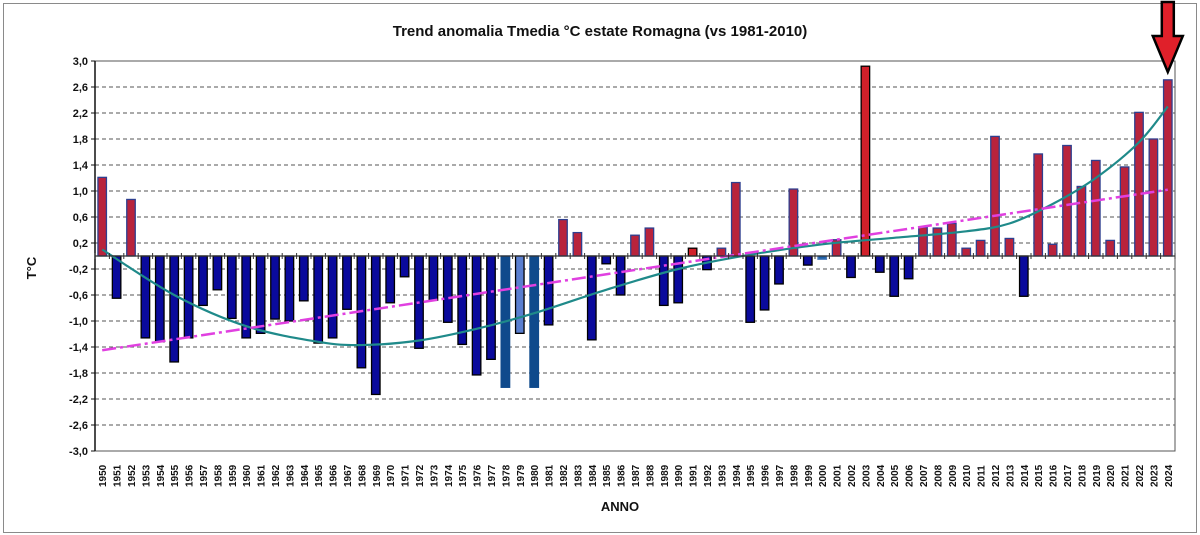  I want to click on x-tick-label: 1960, so click(247, 475).